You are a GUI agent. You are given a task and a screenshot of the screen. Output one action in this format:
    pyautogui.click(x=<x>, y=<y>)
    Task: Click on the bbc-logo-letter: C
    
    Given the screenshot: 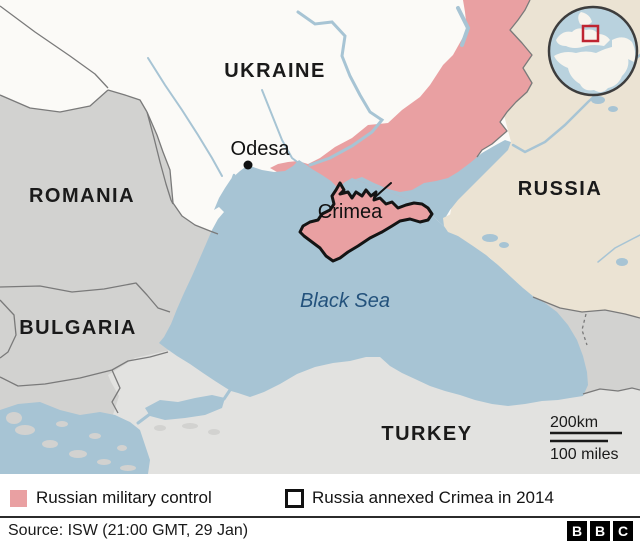 What is the action you would take?
    pyautogui.click(x=623, y=531)
    